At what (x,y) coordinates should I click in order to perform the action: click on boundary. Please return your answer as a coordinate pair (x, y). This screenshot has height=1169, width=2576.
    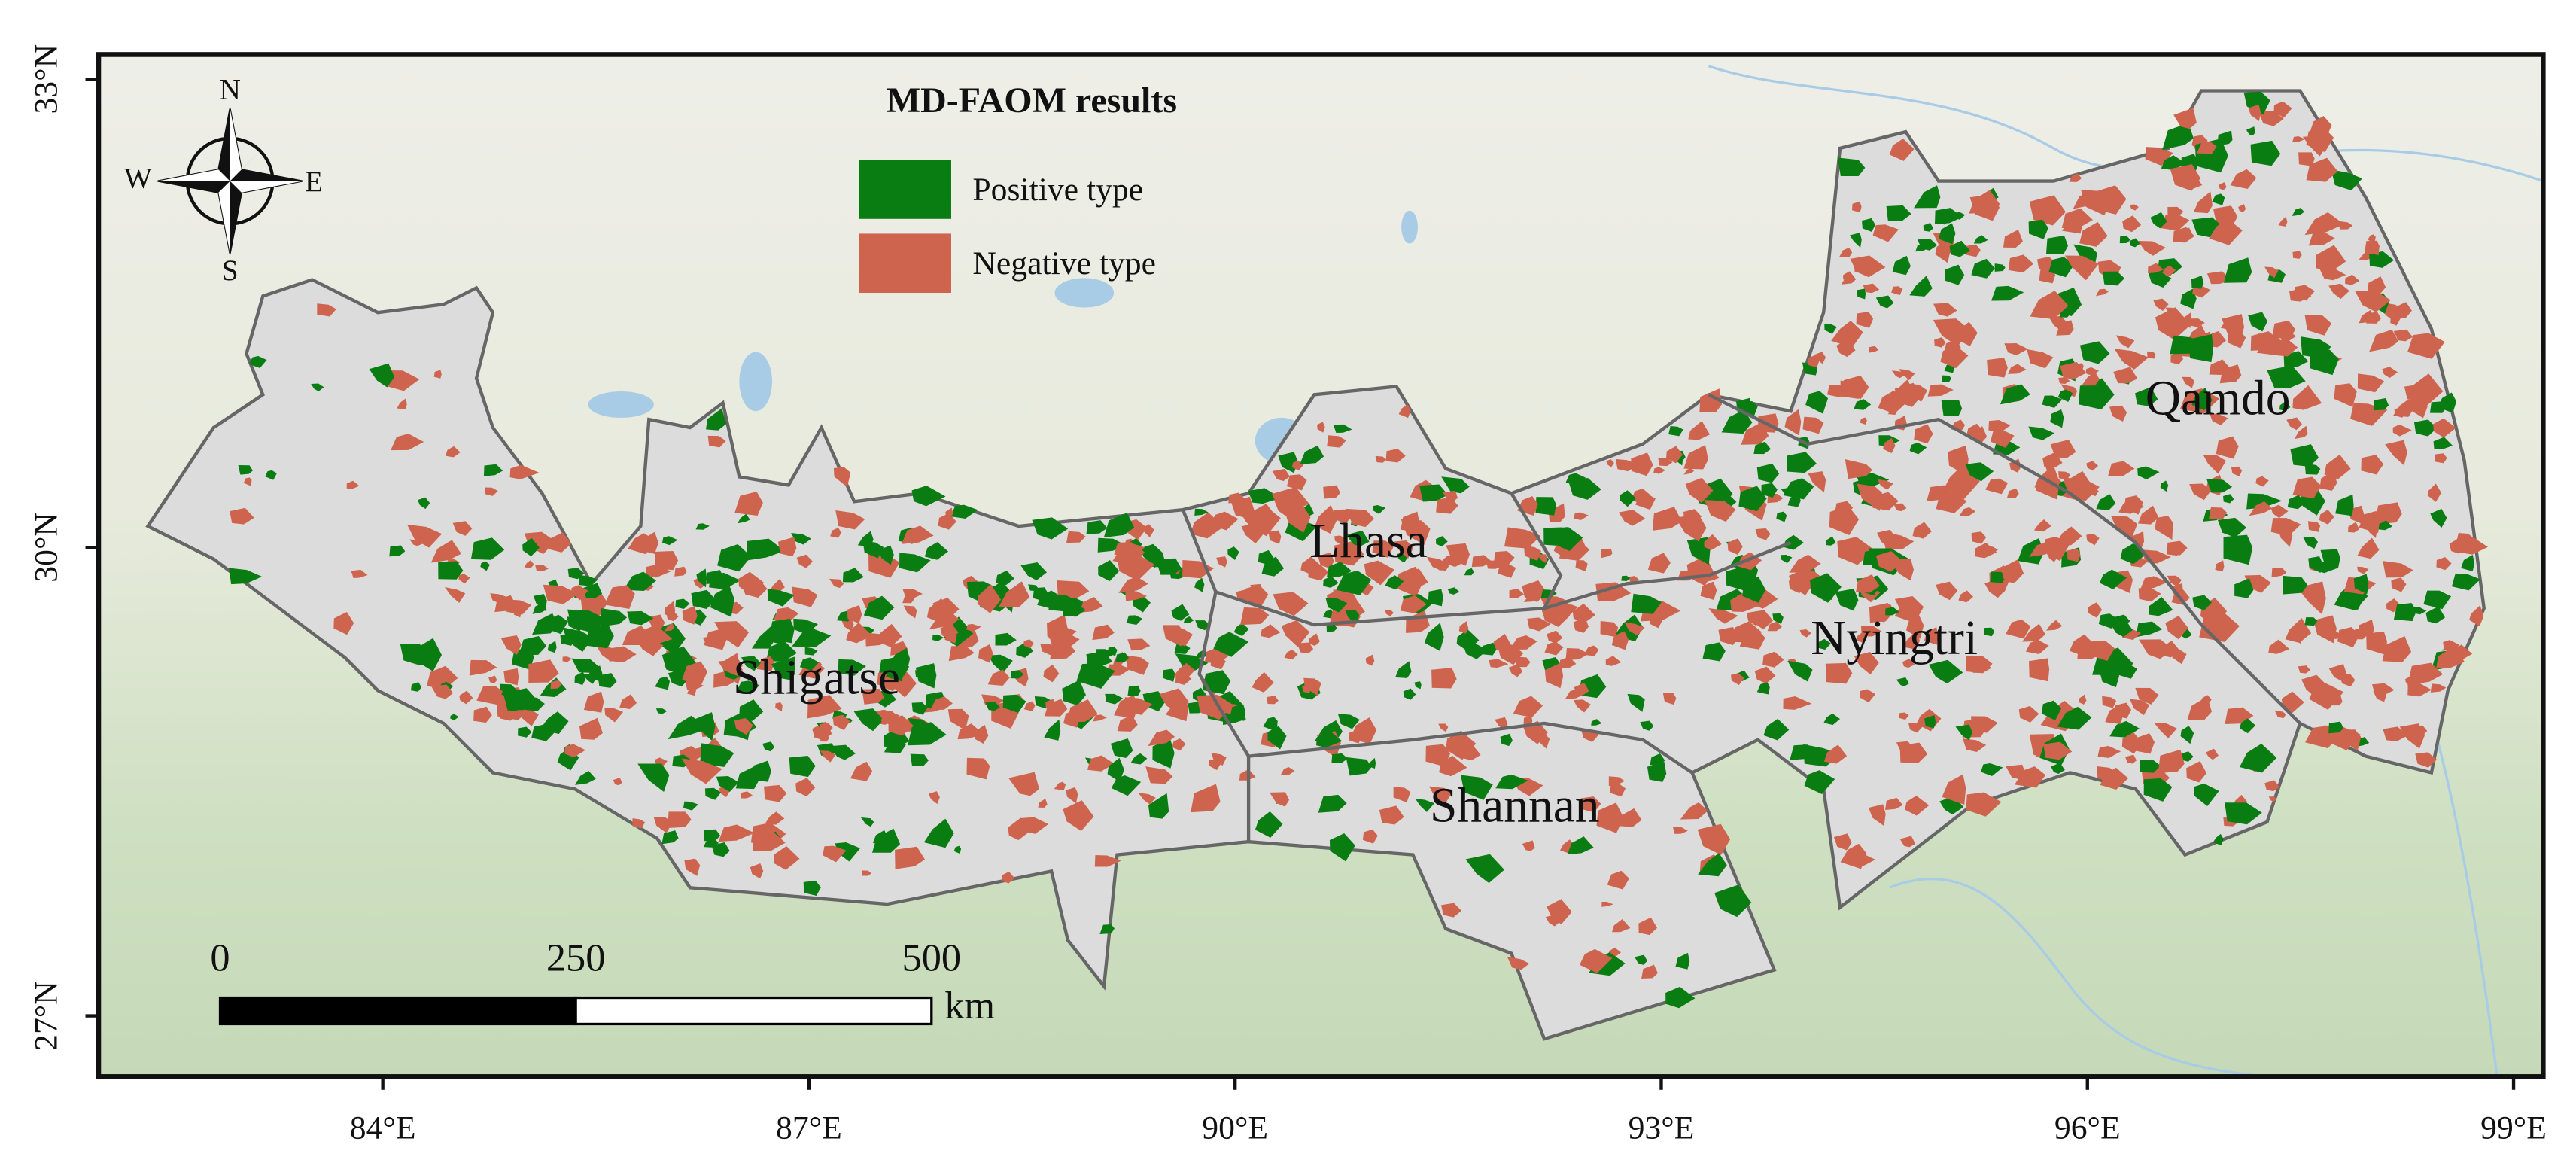
    Looking at the image, I should click on (1536, 551).